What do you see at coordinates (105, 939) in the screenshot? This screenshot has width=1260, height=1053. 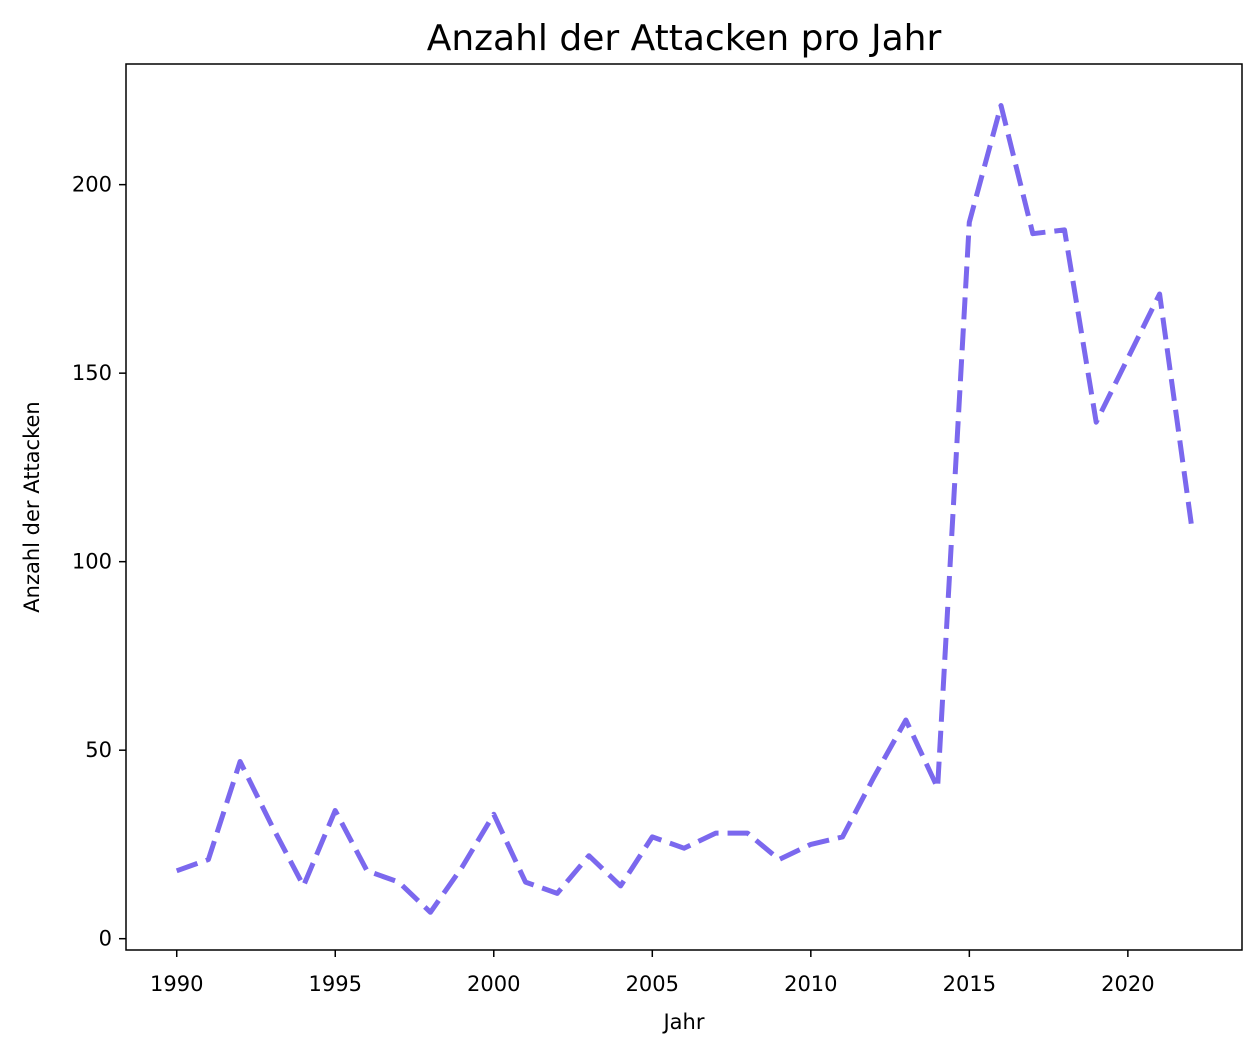 I see `y-tick-label: 0` at bounding box center [105, 939].